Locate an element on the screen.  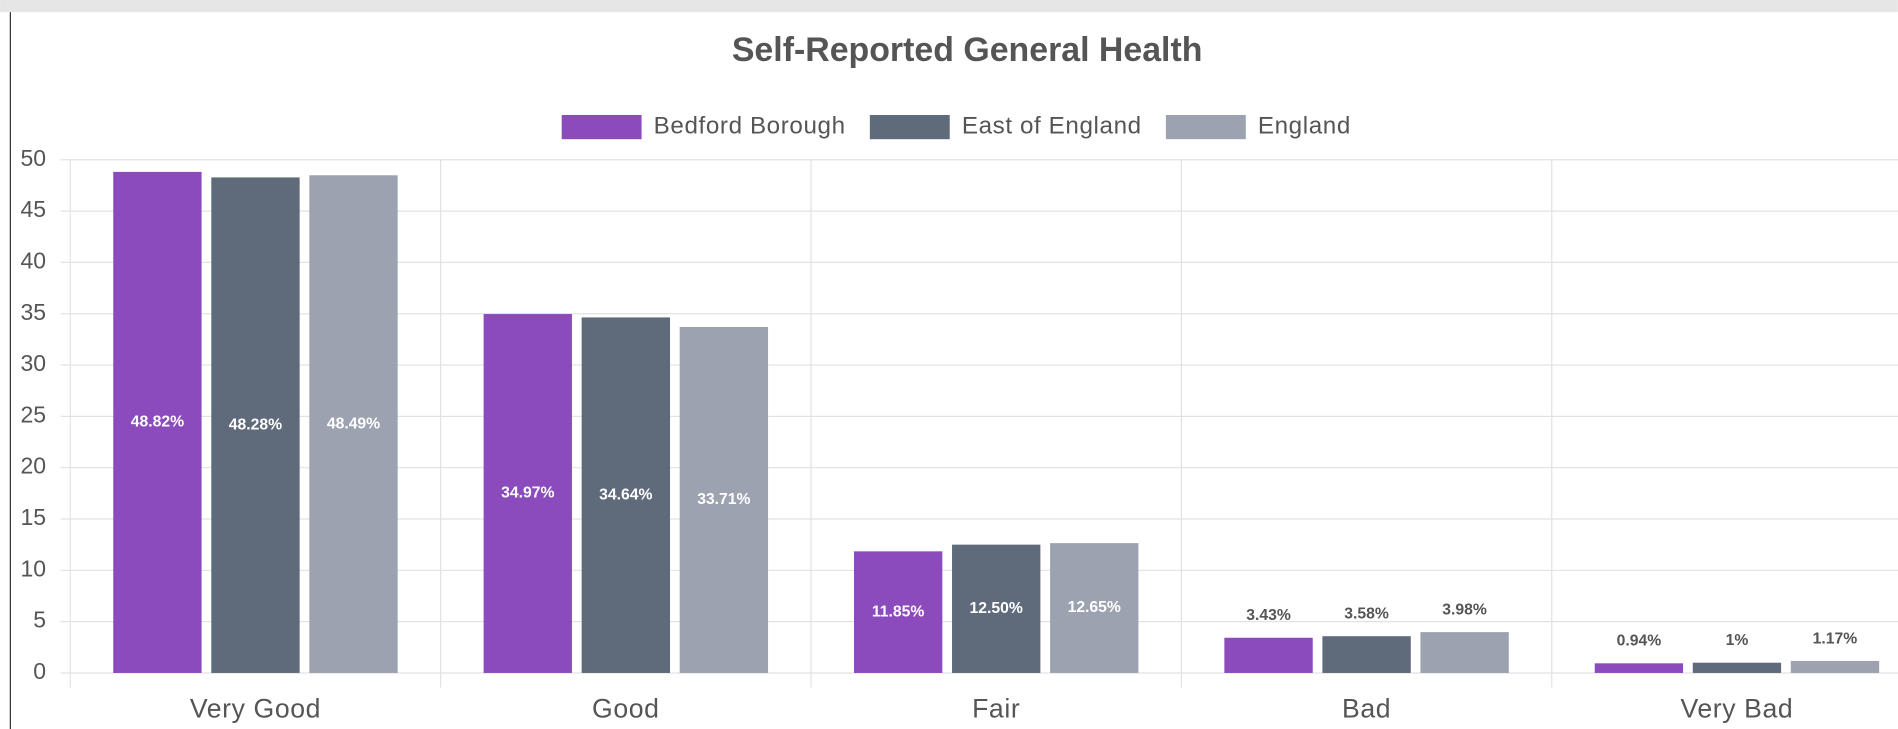
data-label: 34.64% is located at coordinates (625, 494).